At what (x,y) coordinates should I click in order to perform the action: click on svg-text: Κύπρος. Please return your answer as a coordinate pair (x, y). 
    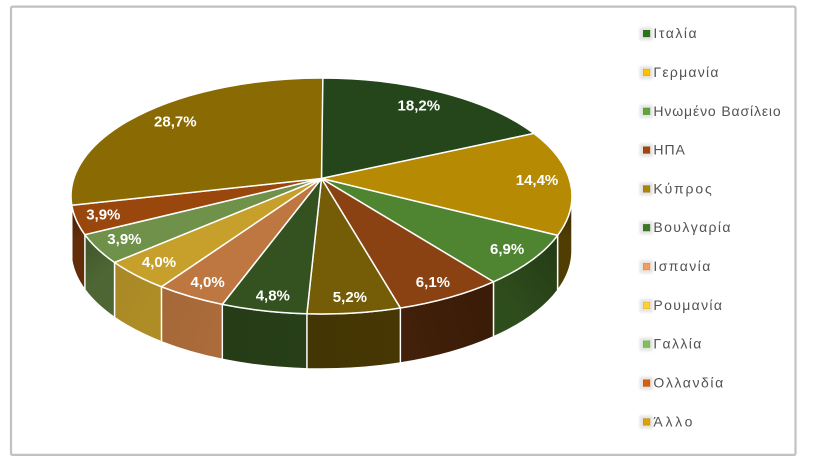
    Looking at the image, I should click on (682, 188).